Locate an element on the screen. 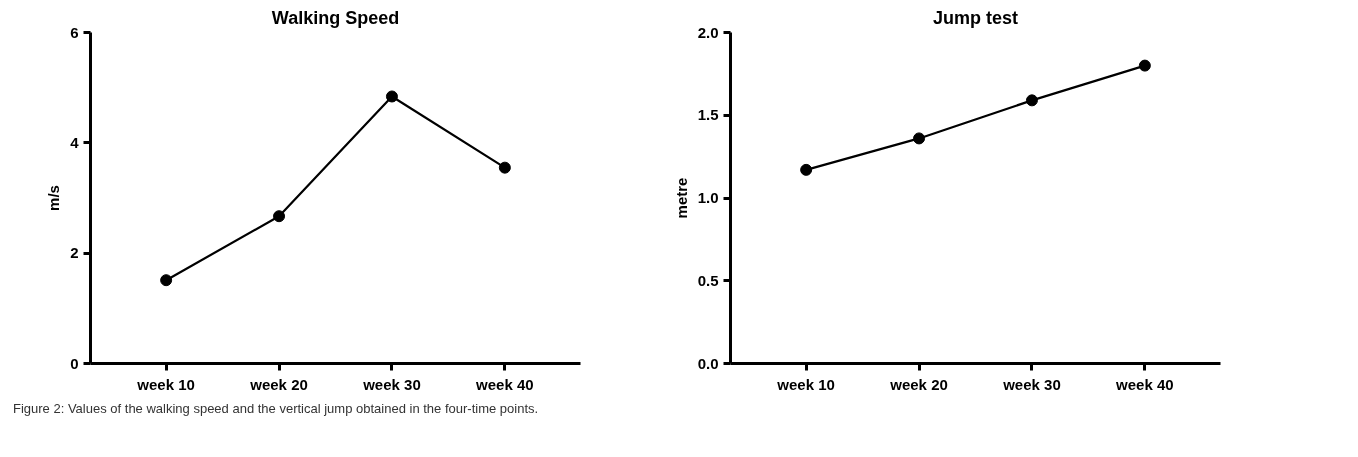  y-tick-label: 1.5 is located at coordinates (708, 115).